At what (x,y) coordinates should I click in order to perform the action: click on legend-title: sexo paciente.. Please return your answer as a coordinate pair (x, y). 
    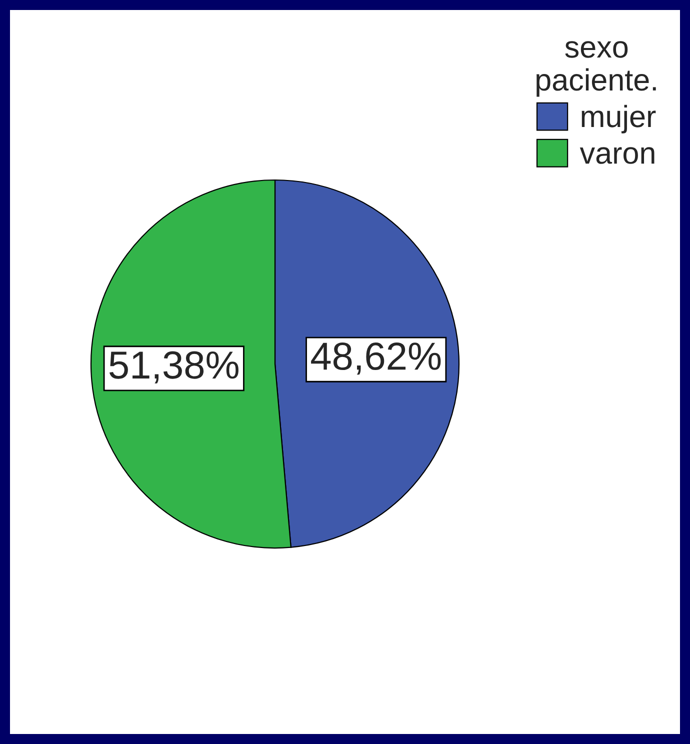
    Looking at the image, I should click on (596, 69).